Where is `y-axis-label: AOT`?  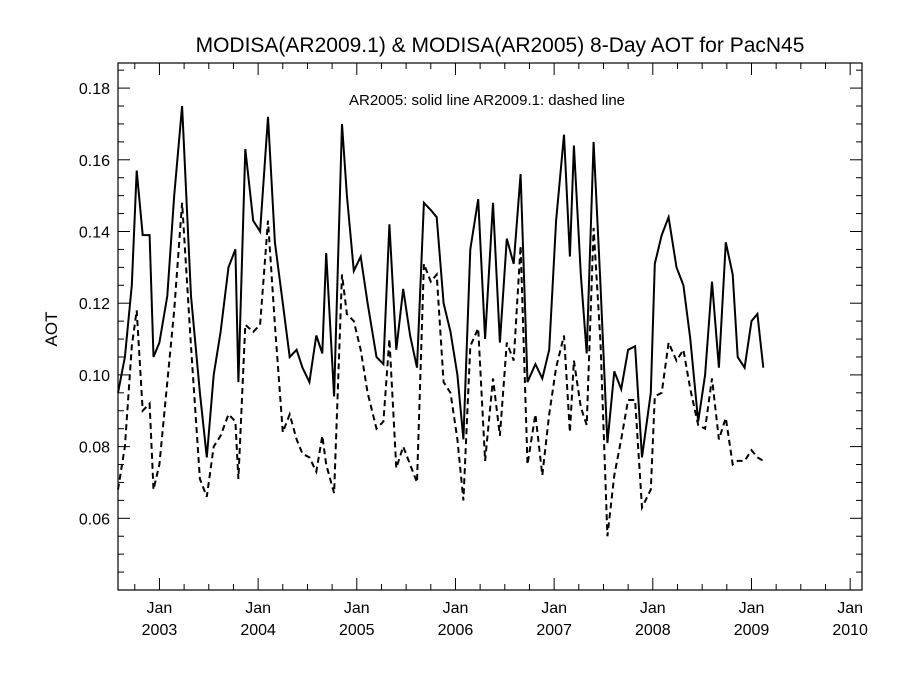 y-axis-label: AOT is located at coordinates (51, 329).